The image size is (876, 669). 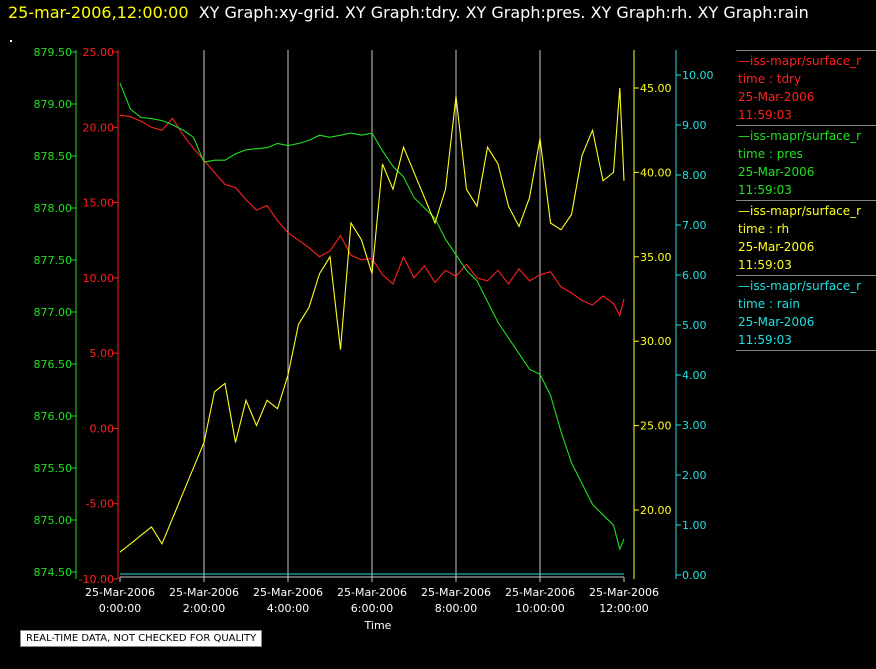 What do you see at coordinates (120, 608) in the screenshot?
I see `x-tick-time: 0:00:00` at bounding box center [120, 608].